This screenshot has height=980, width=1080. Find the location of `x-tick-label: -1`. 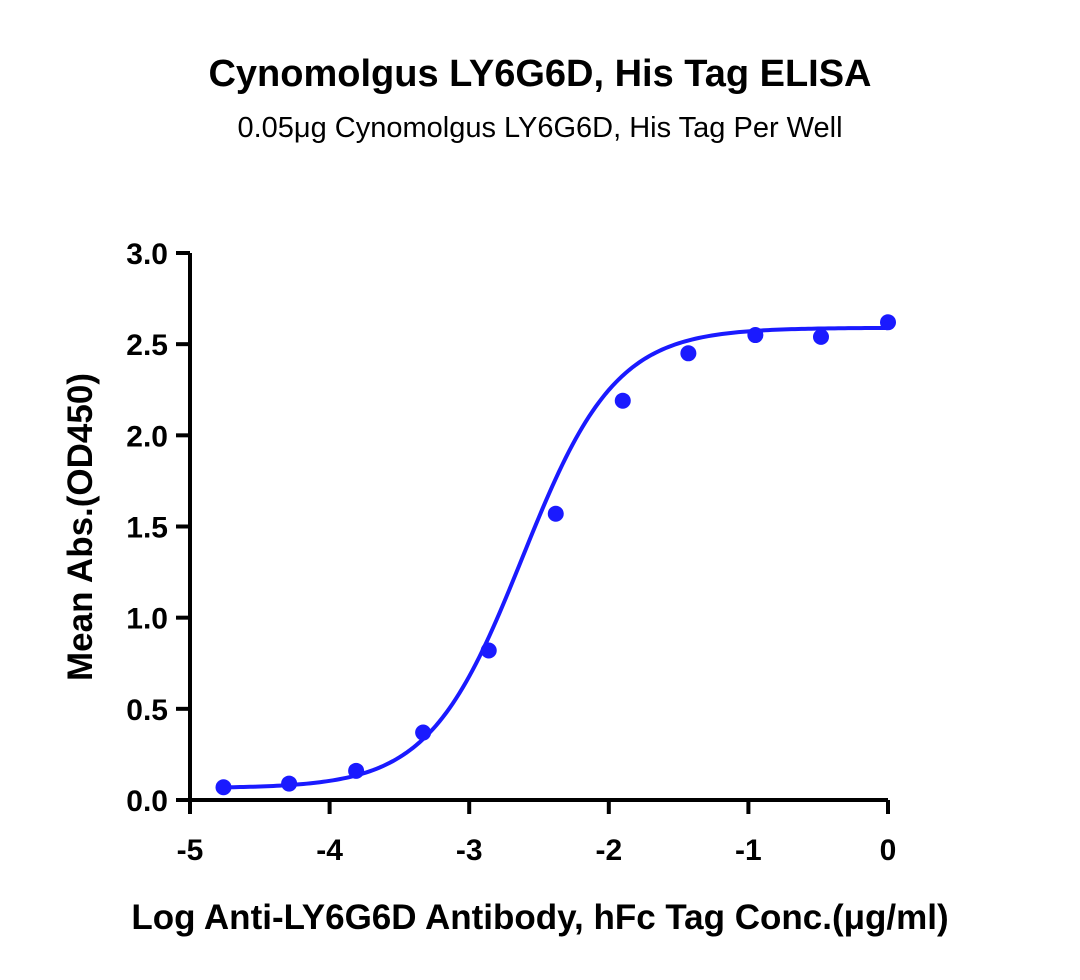

x-tick-label: -1 is located at coordinates (748, 850).